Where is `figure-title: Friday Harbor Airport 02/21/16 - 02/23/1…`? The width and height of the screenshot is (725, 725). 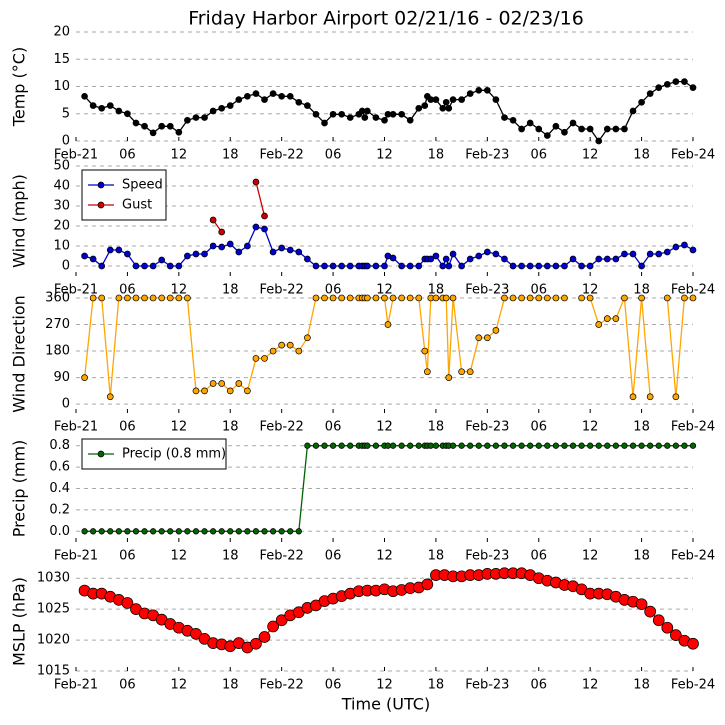
figure-title: Friday Harbor Airport 02/21/16 - 02/23/1… is located at coordinates (386, 19).